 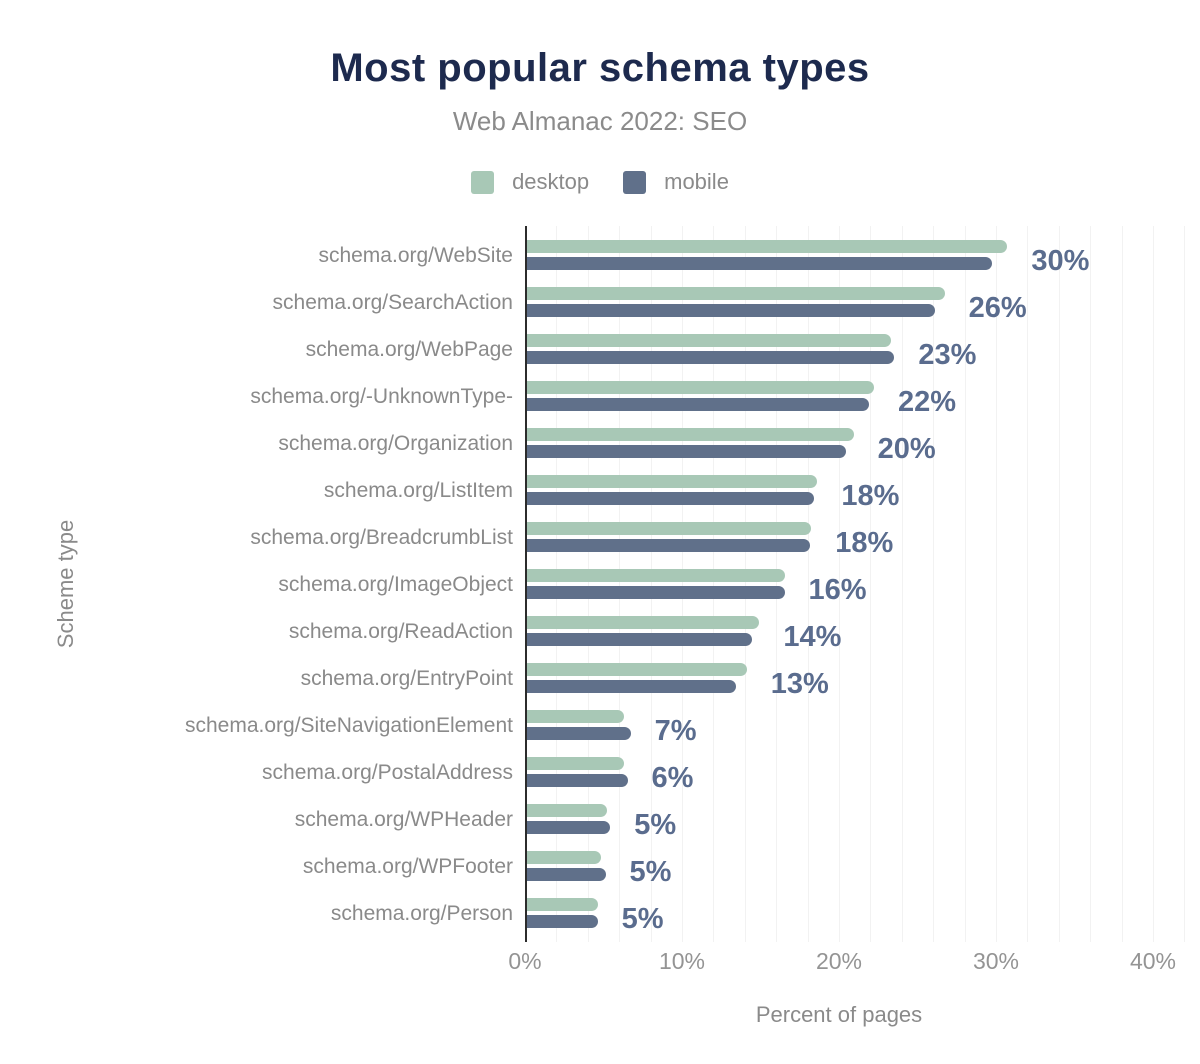 I want to click on value-label: 26%, so click(x=997, y=308).